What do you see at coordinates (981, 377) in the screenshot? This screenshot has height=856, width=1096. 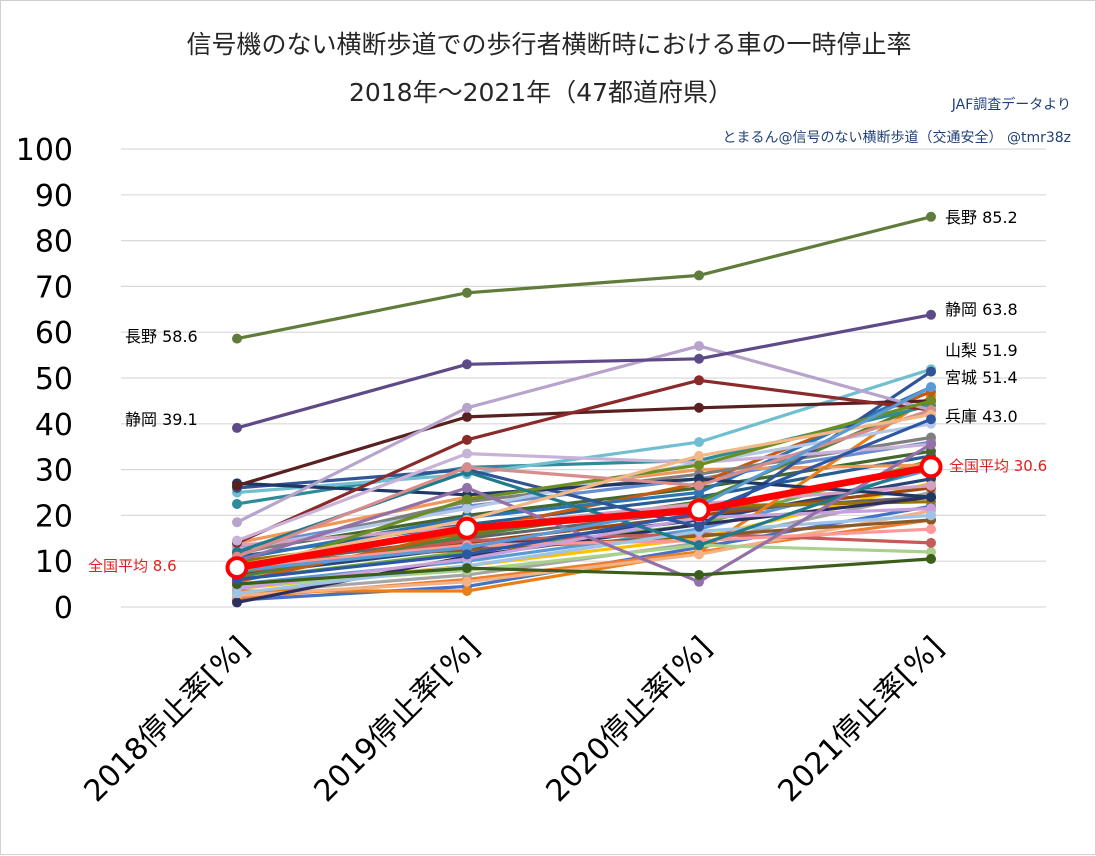 I see `label-miyagi-2021: 宮城 51.4` at bounding box center [981, 377].